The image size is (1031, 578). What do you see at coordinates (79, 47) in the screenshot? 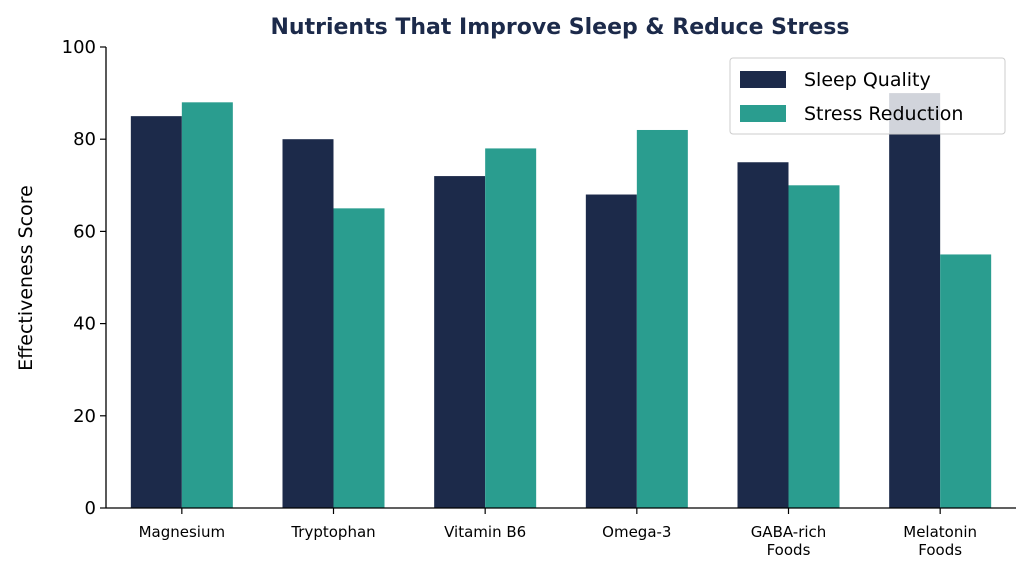
I see `y-tick-label: 100` at bounding box center [79, 47].